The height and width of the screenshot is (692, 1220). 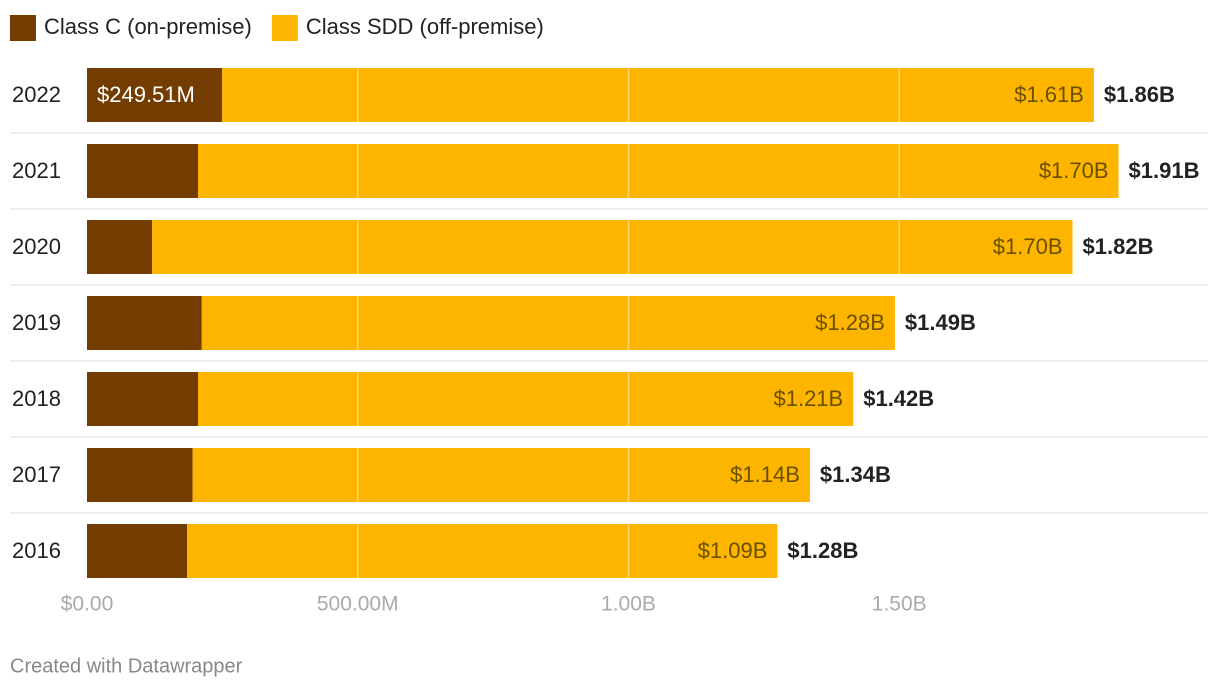 What do you see at coordinates (808, 398) in the screenshot?
I see `value-label: $1.21B` at bounding box center [808, 398].